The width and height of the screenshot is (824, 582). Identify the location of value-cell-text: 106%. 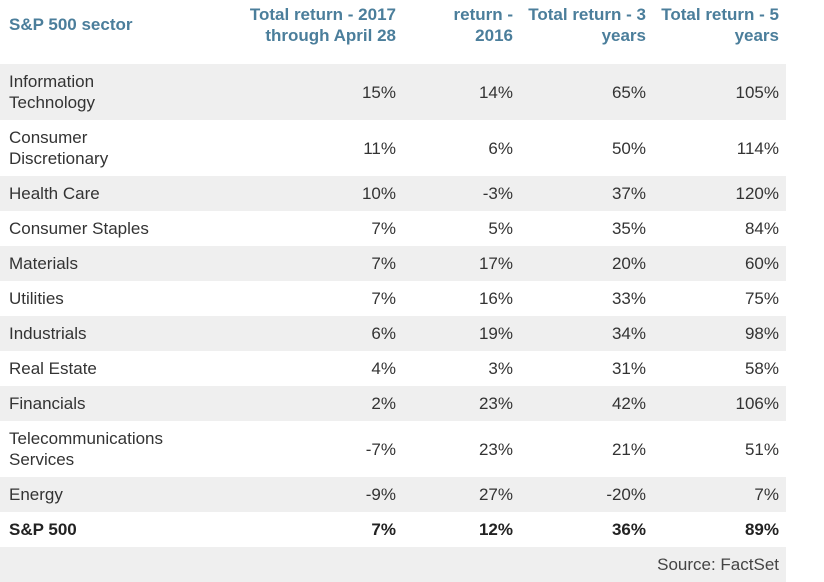
(757, 403).